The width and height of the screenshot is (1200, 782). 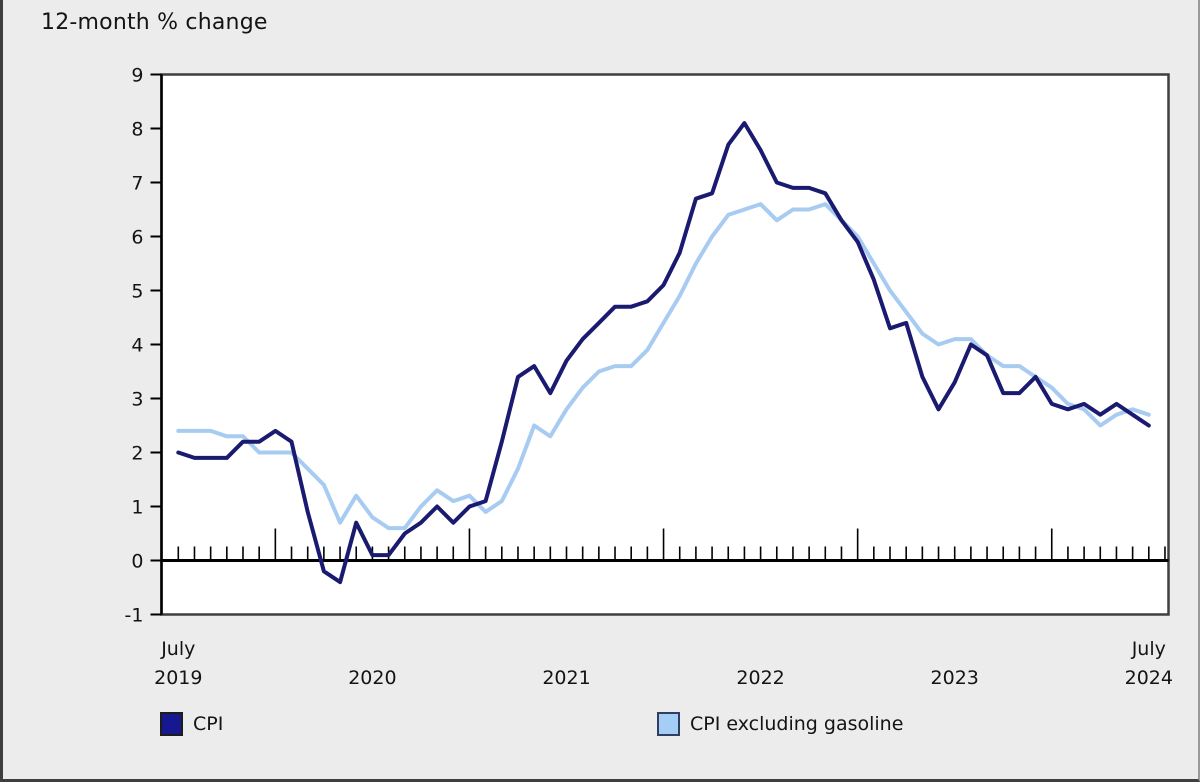 I want to click on x-axis-year-label: 2022, so click(x=760, y=678).